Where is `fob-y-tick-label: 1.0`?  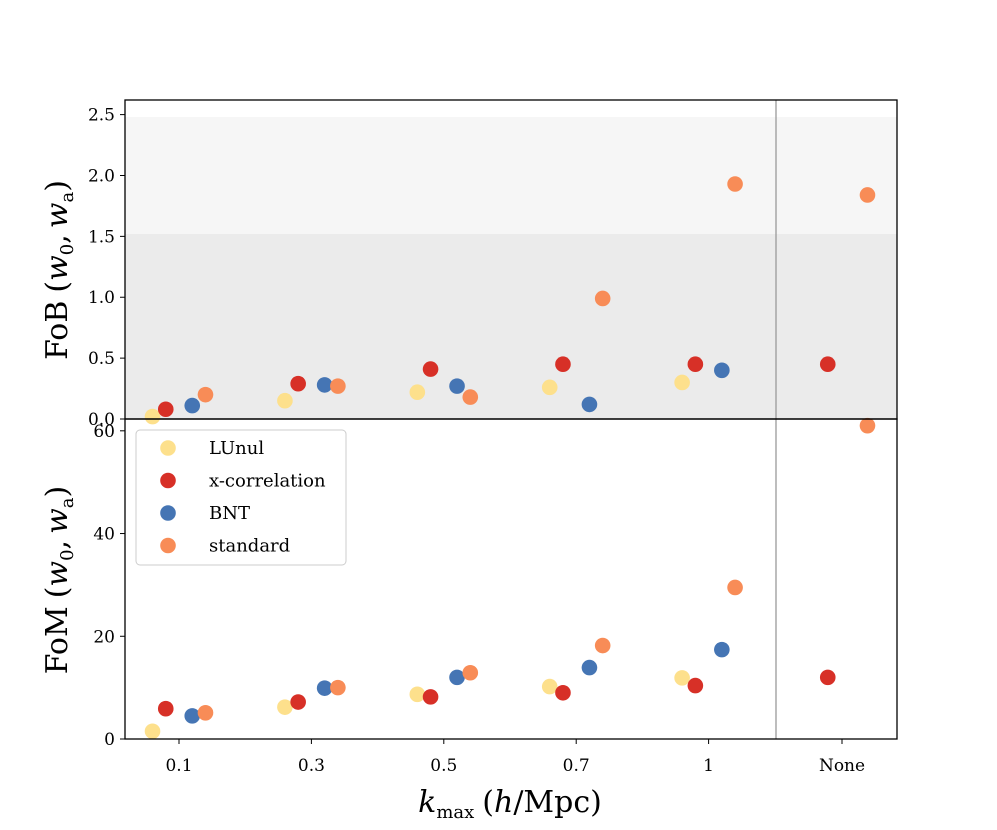 fob-y-tick-label: 1.0 is located at coordinates (101, 298).